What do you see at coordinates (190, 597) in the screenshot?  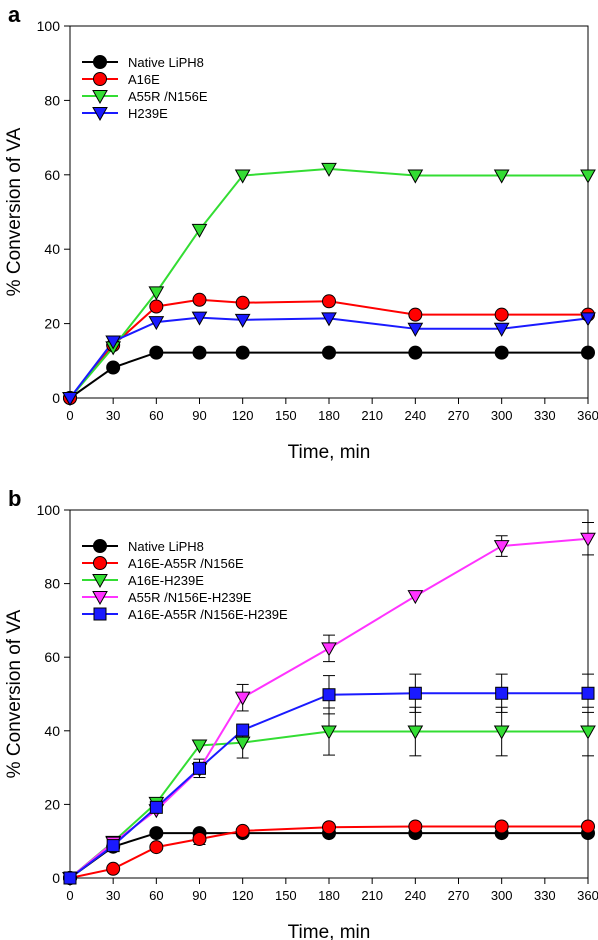 I see `legend-label: A55R /N156E-H239E` at bounding box center [190, 597].